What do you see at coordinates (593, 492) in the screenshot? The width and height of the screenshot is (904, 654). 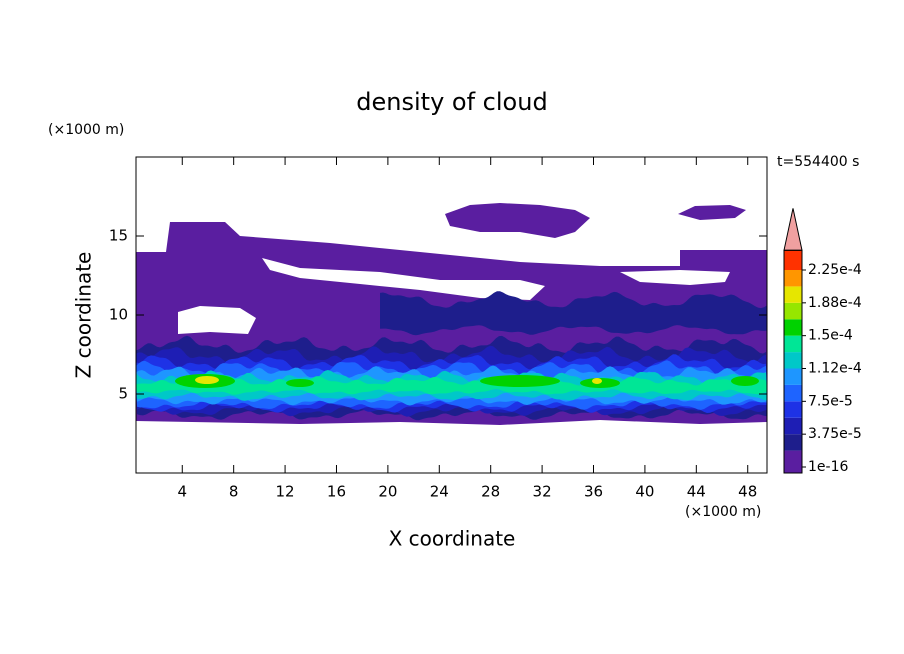 I see `x-tick-label: 36` at bounding box center [593, 492].